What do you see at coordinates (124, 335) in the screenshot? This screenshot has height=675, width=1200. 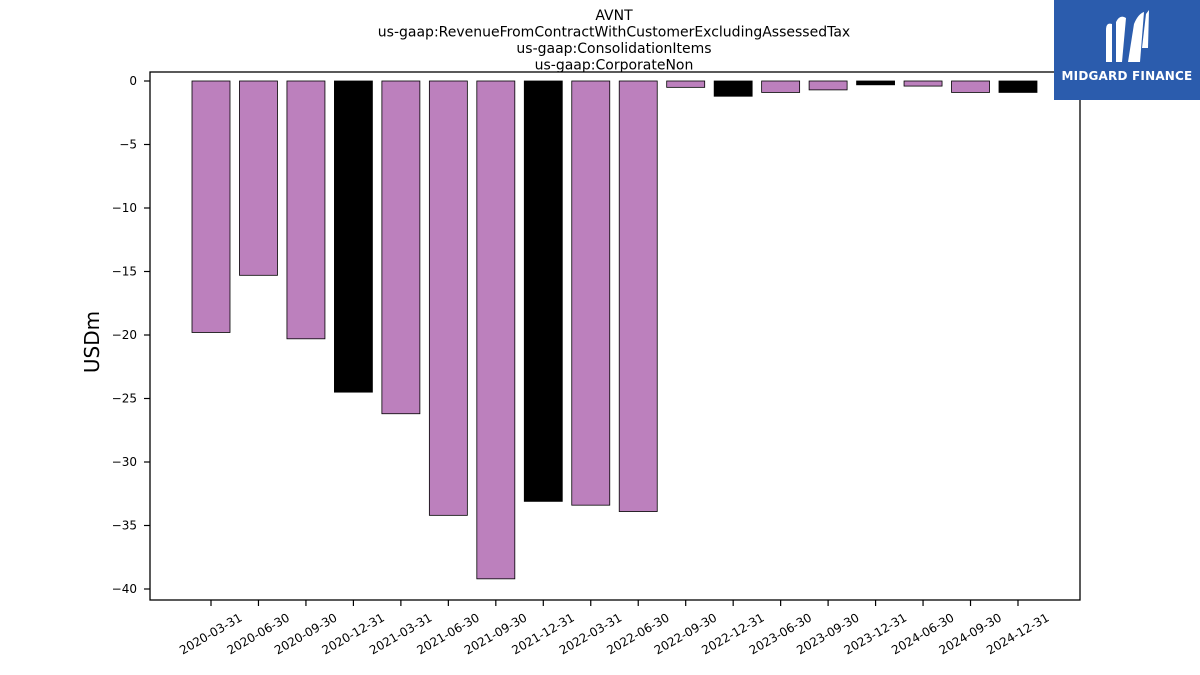 I see `y-tick-label: −20` at bounding box center [124, 335].